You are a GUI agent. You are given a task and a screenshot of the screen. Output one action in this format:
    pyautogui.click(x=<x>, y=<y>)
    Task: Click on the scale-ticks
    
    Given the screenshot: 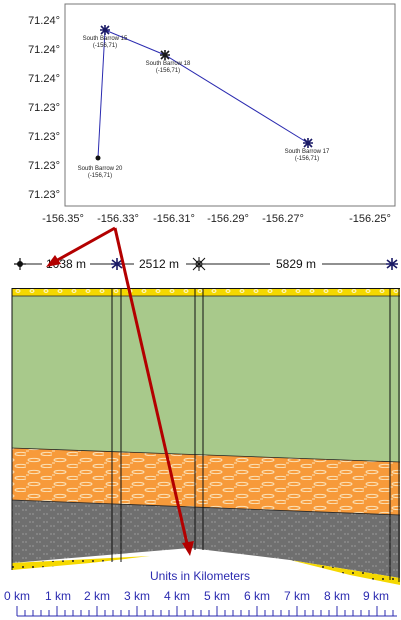 What is the action you would take?
    pyautogui.click(x=205, y=611)
    